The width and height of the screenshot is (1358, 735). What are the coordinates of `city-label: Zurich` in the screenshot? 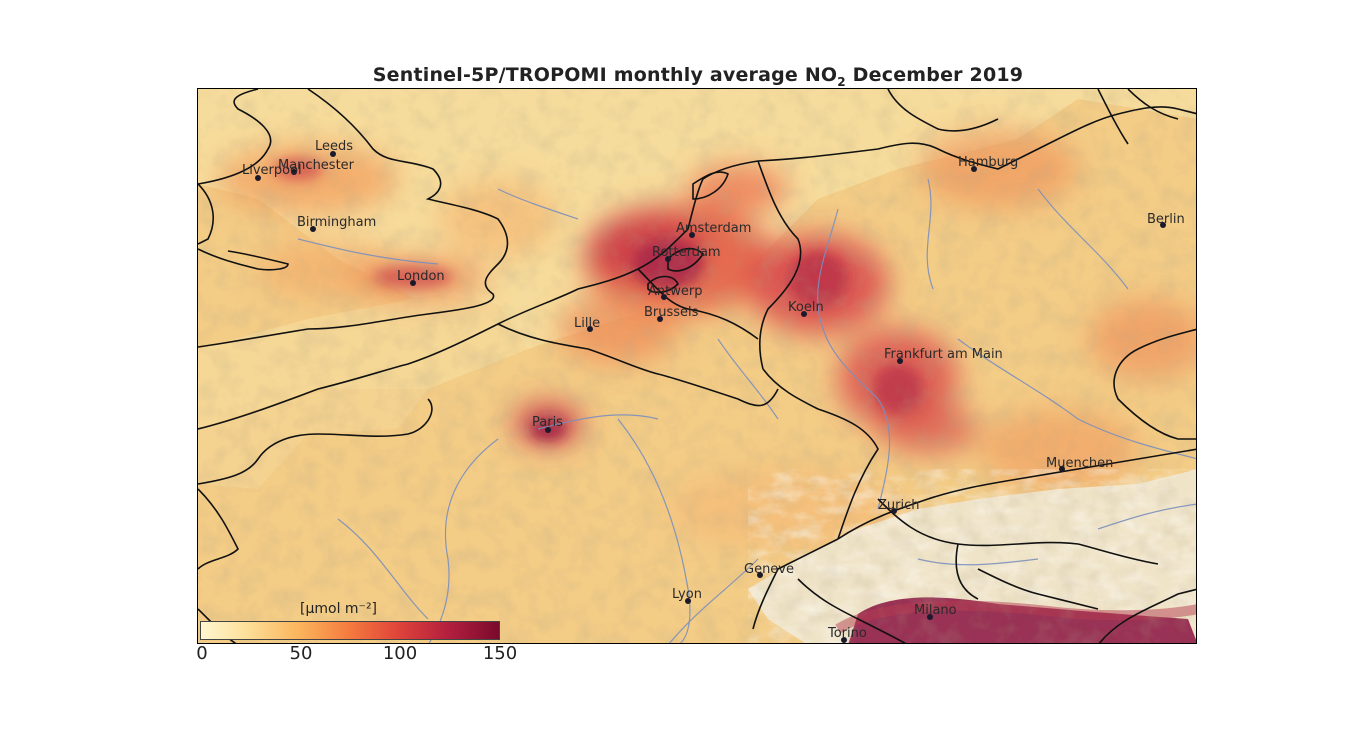 It's located at (899, 505).